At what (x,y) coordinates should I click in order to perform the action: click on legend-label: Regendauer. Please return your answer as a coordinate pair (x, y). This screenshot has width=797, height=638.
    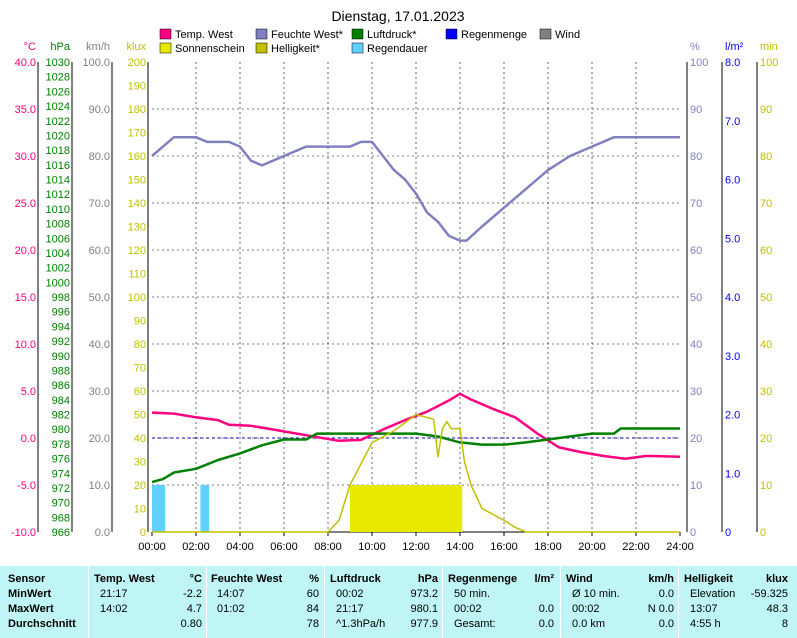
    Looking at the image, I should click on (397, 49).